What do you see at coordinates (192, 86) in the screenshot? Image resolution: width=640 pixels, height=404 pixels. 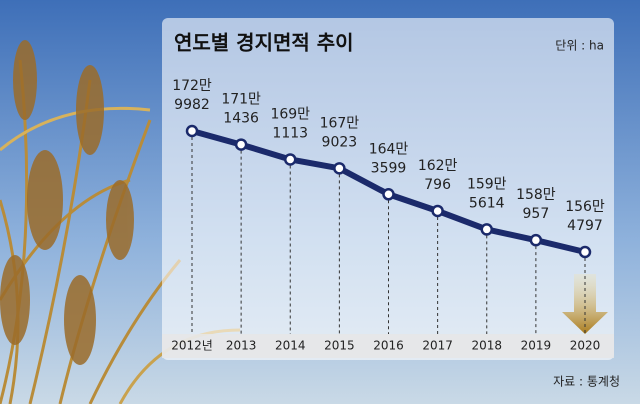 I see `value-label: 172만` at bounding box center [192, 86].